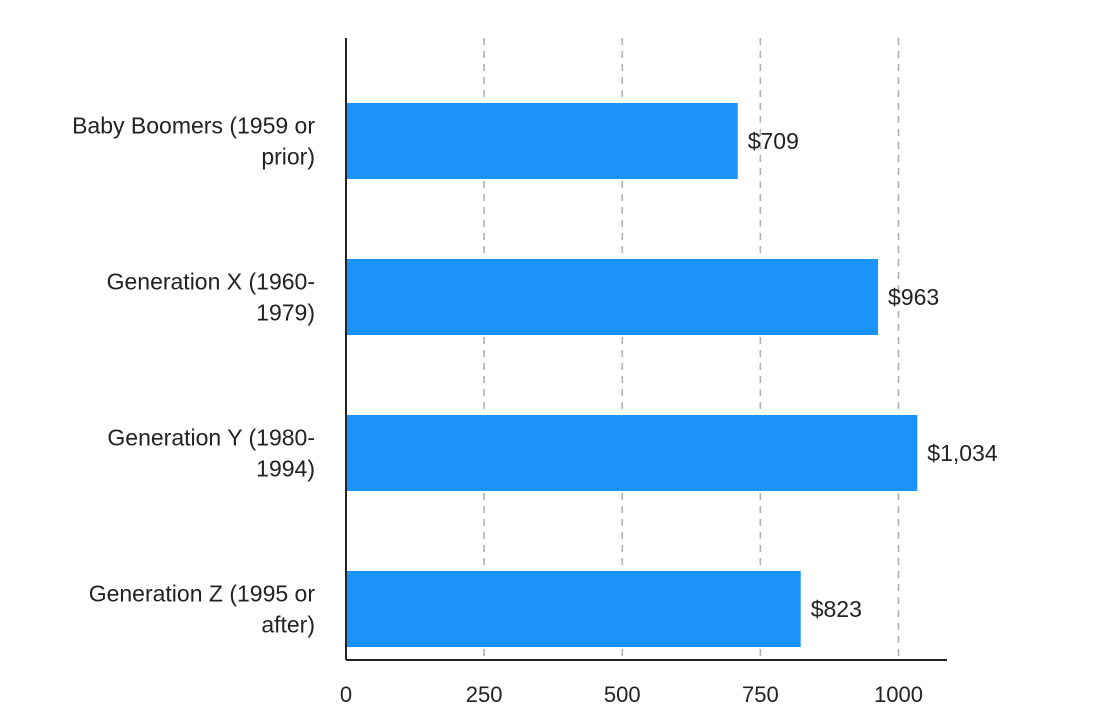 The width and height of the screenshot is (1120, 720). What do you see at coordinates (211, 282) in the screenshot?
I see `category-label-1-line-0: Generation X (1960-` at bounding box center [211, 282].